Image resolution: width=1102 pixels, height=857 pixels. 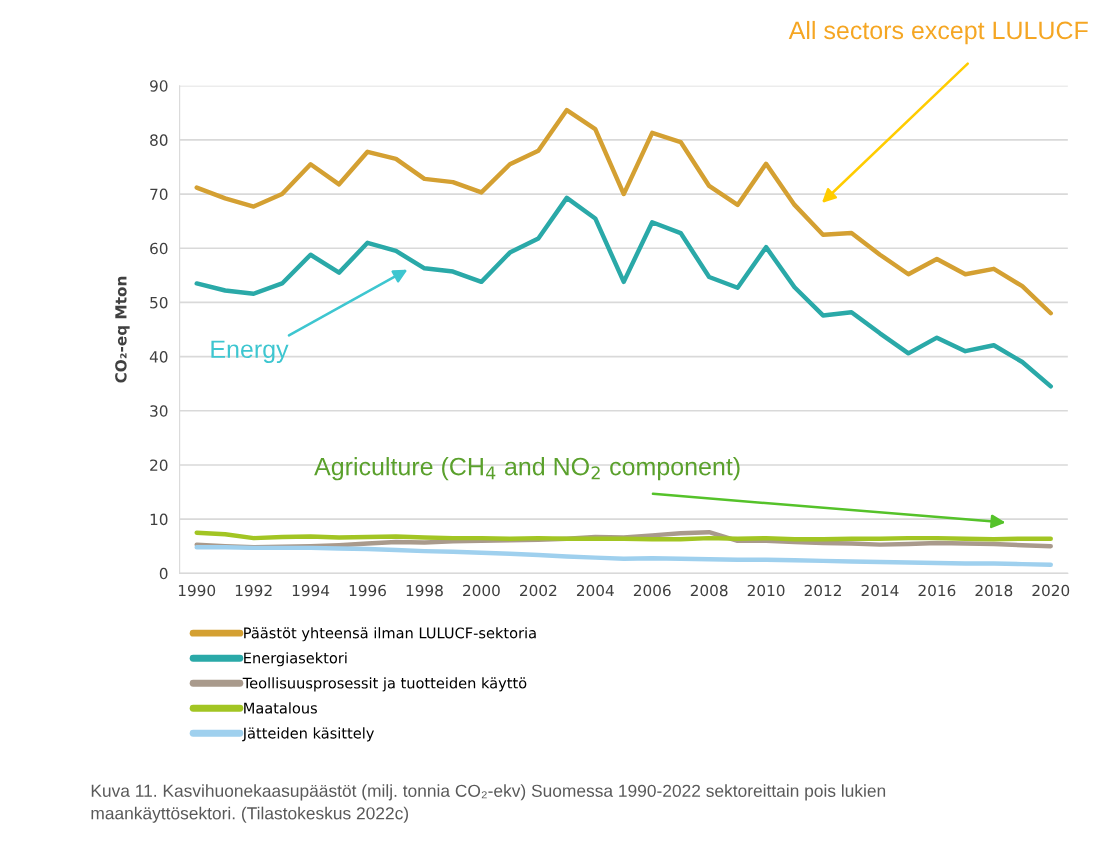 I want to click on x-tick-label: 2014, so click(x=880, y=590).